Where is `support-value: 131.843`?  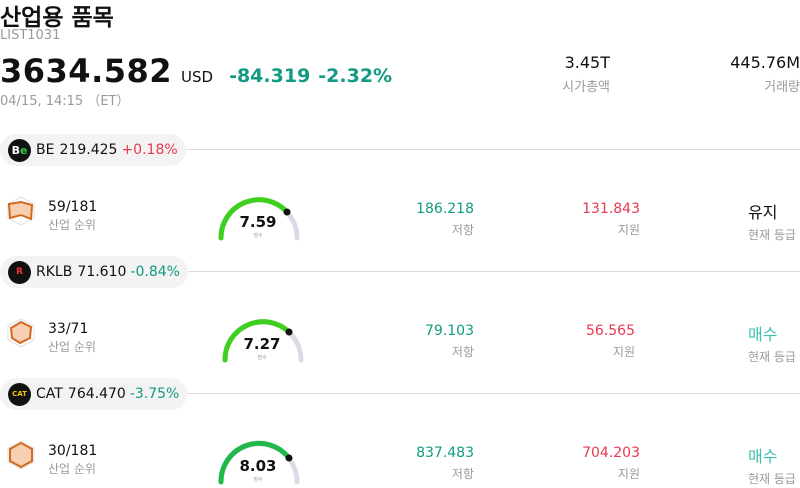 support-value: 131.843 is located at coordinates (611, 209).